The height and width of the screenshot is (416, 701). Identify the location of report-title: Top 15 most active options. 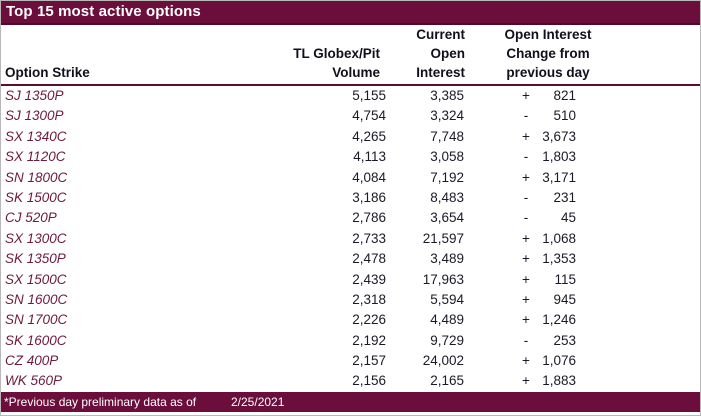
(103, 11).